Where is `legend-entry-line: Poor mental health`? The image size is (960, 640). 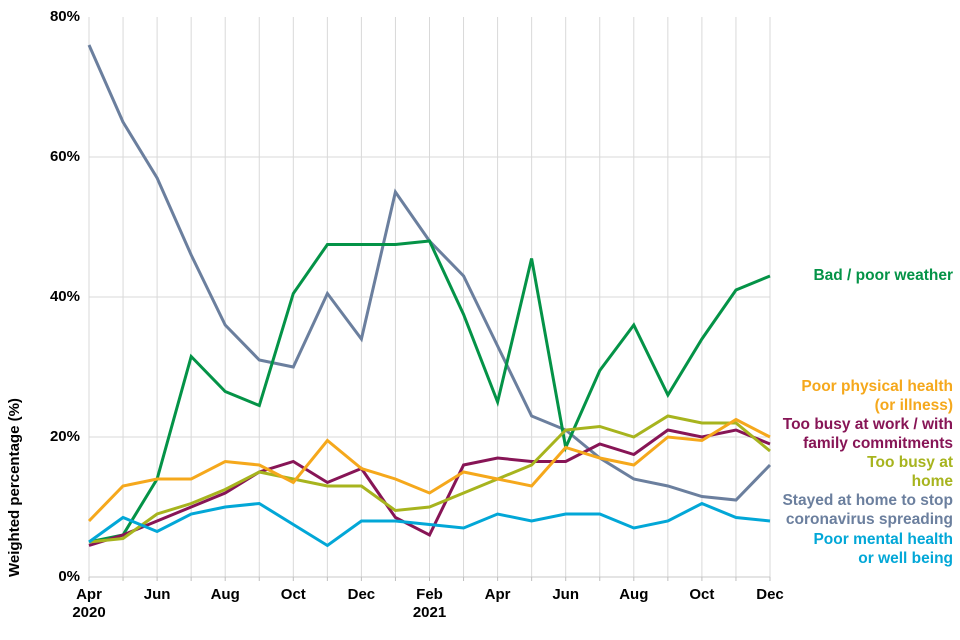 legend-entry-line: Poor mental health is located at coordinates (883, 539).